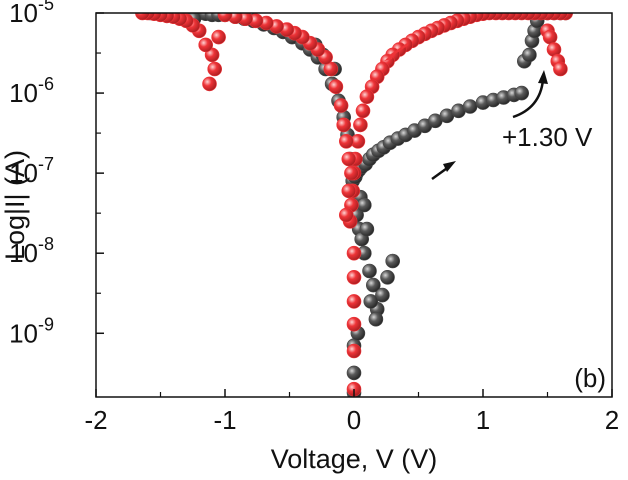 The image size is (628, 480). Describe the element at coordinates (15, 205) in the screenshot. I see `y-axis-title: Log|I| (A)` at that location.